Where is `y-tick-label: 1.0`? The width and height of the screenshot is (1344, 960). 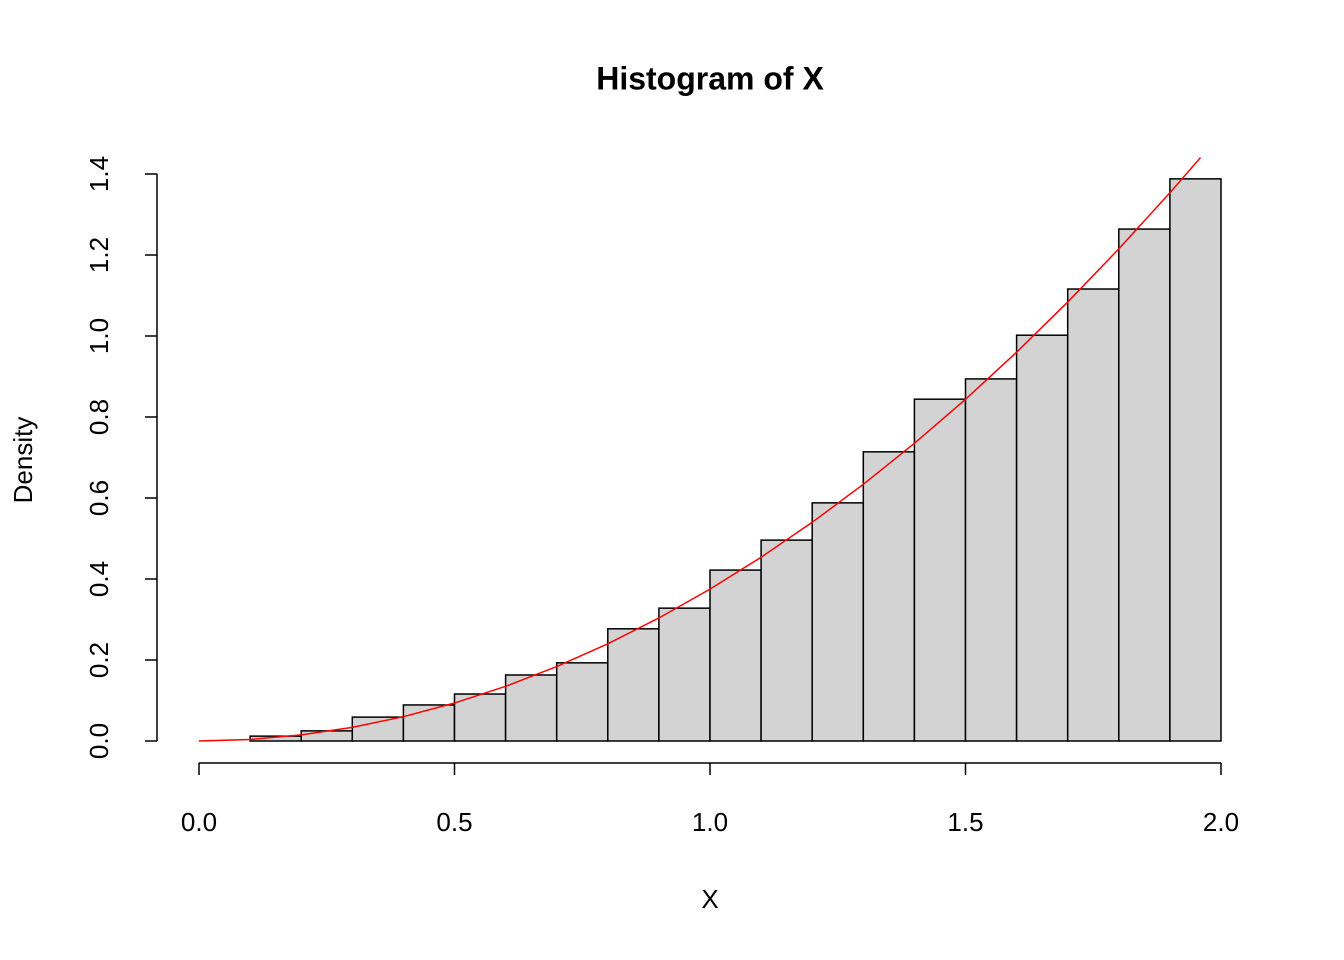
y-tick-label: 1.0 is located at coordinates (99, 336).